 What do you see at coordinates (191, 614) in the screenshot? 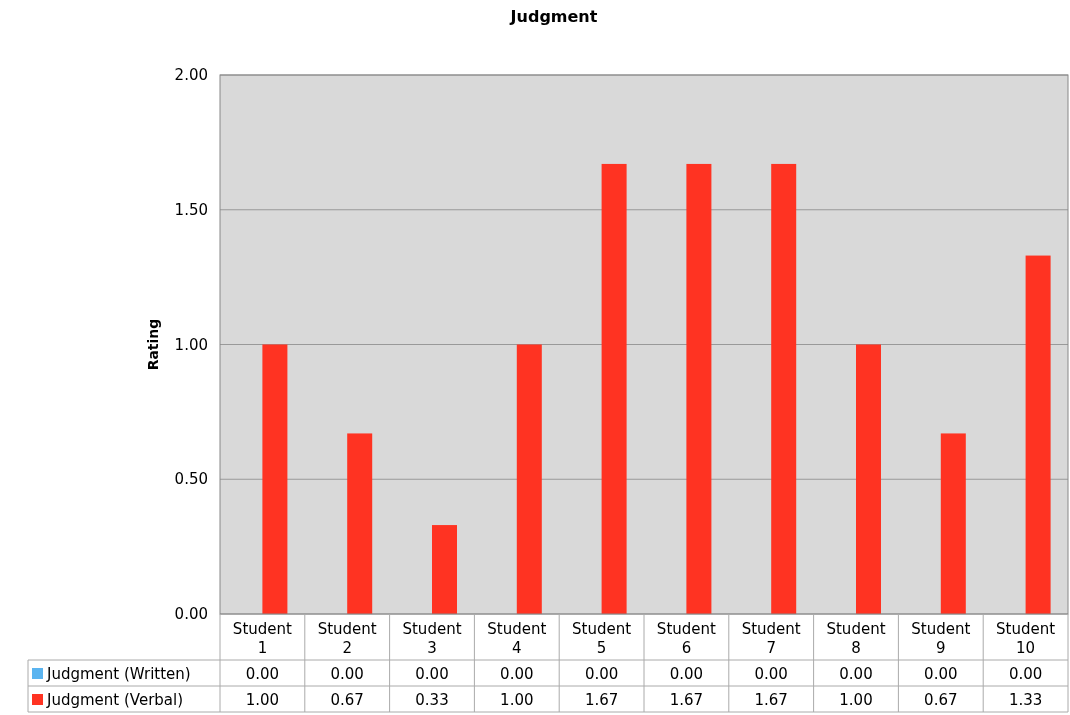
I see `y-tick-label: 0.00` at bounding box center [191, 614].